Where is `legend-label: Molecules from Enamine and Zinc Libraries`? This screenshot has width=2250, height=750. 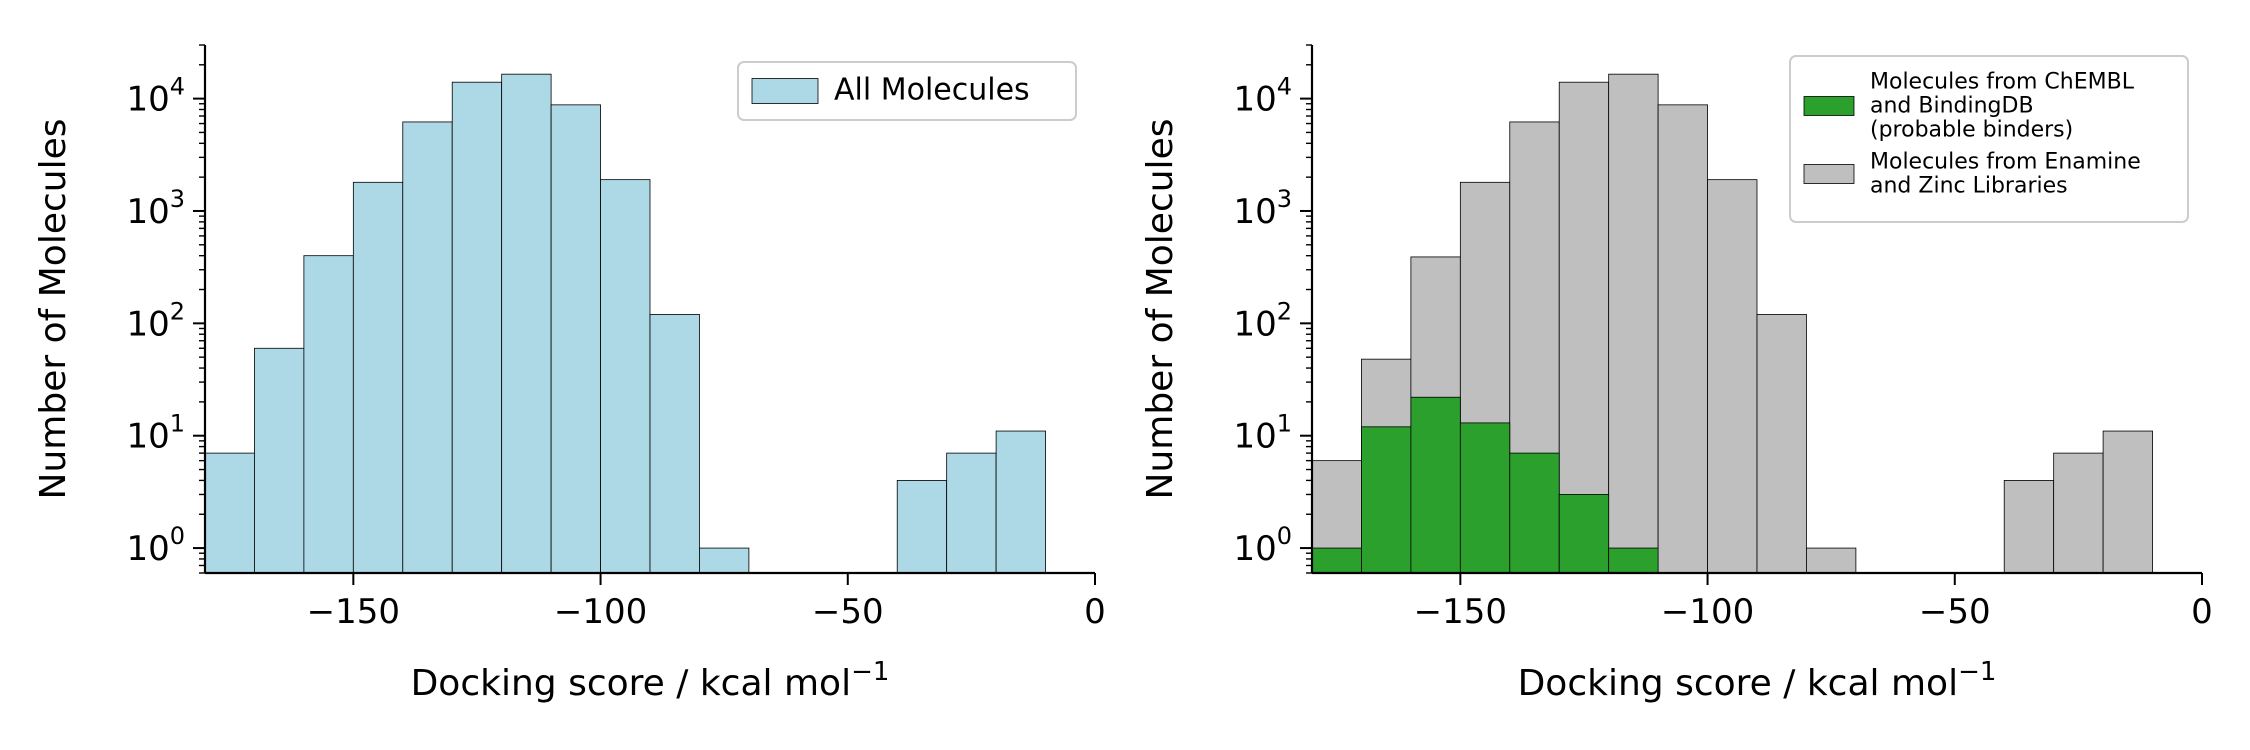 legend-label: Molecules from Enamine and Zinc Libraries is located at coordinates (2005, 174).